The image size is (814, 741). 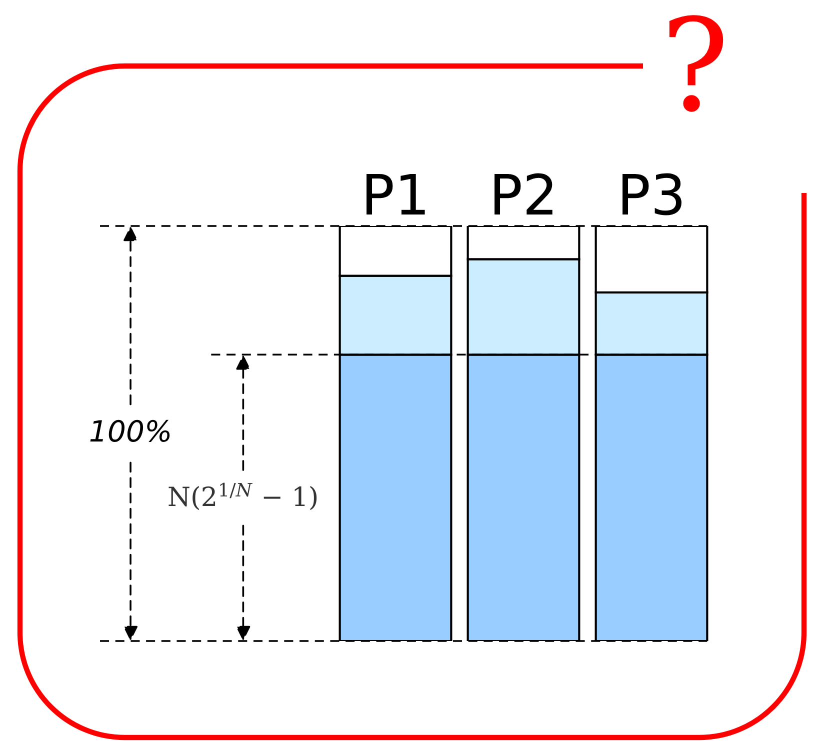 What do you see at coordinates (652, 194) in the screenshot?
I see `x-tick-label: P3` at bounding box center [652, 194].